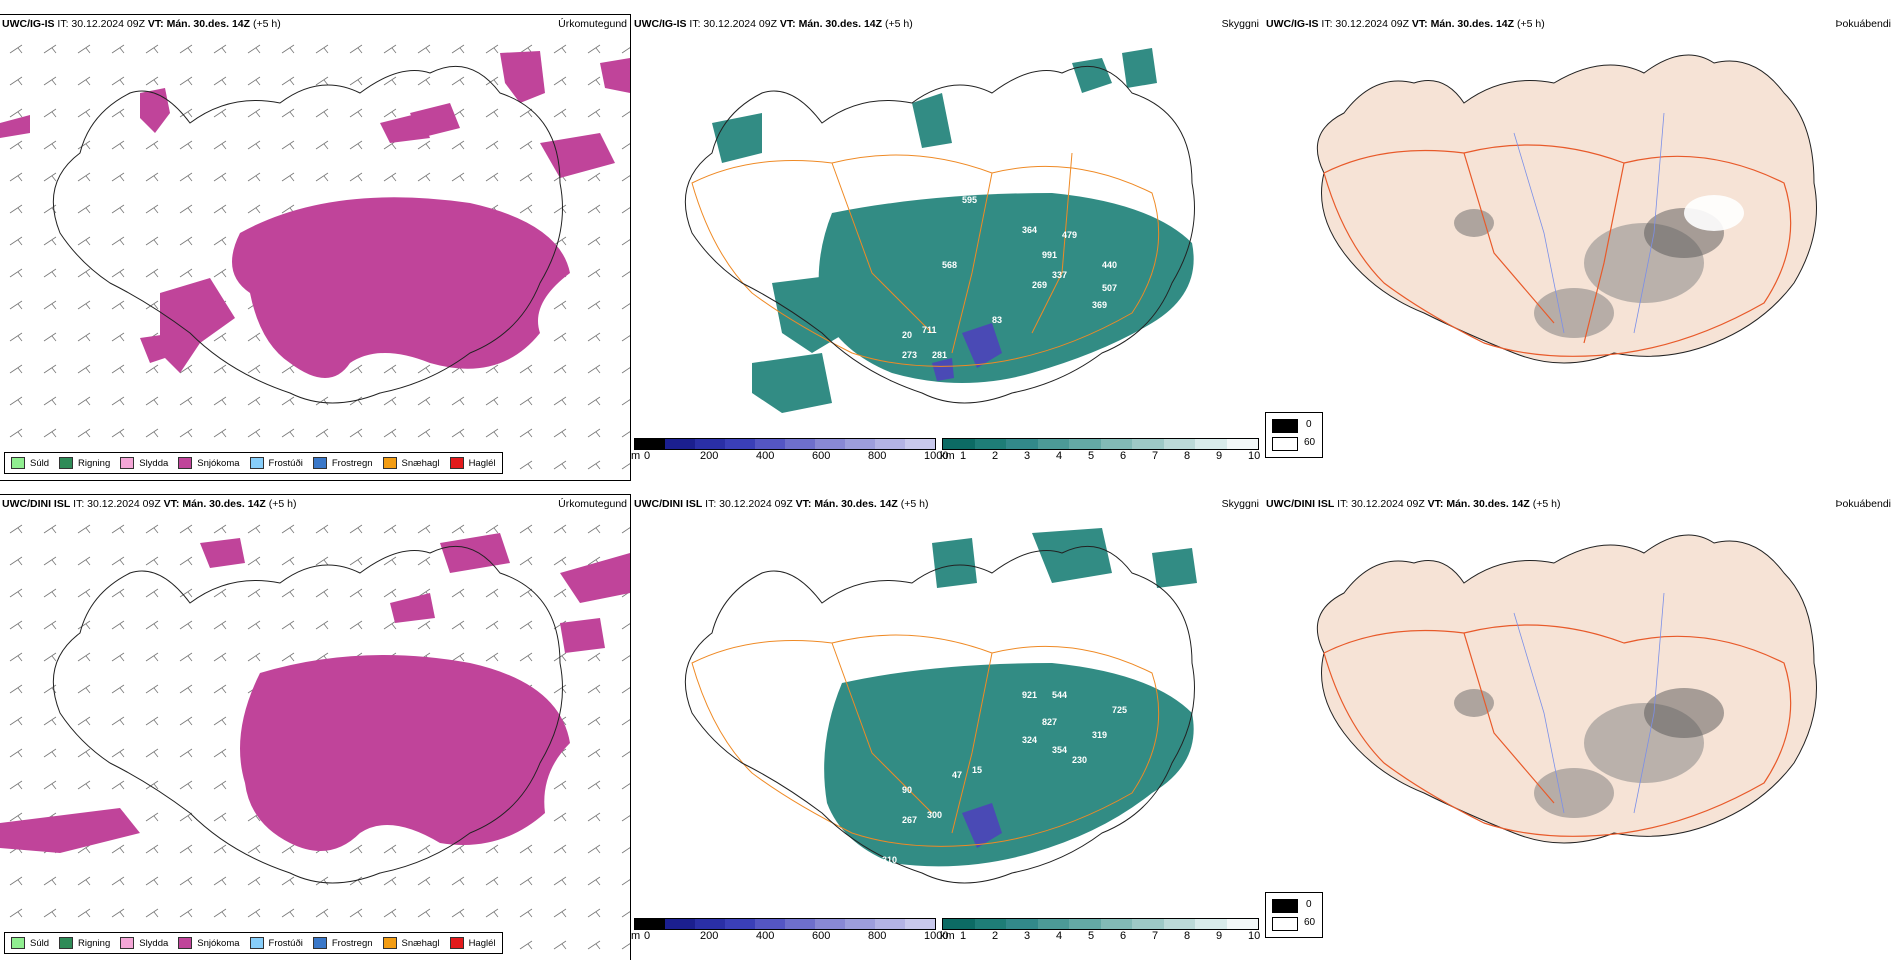 The image size is (1900, 960). What do you see at coordinates (1049, 722) in the screenshot?
I see `height-label: 827` at bounding box center [1049, 722].